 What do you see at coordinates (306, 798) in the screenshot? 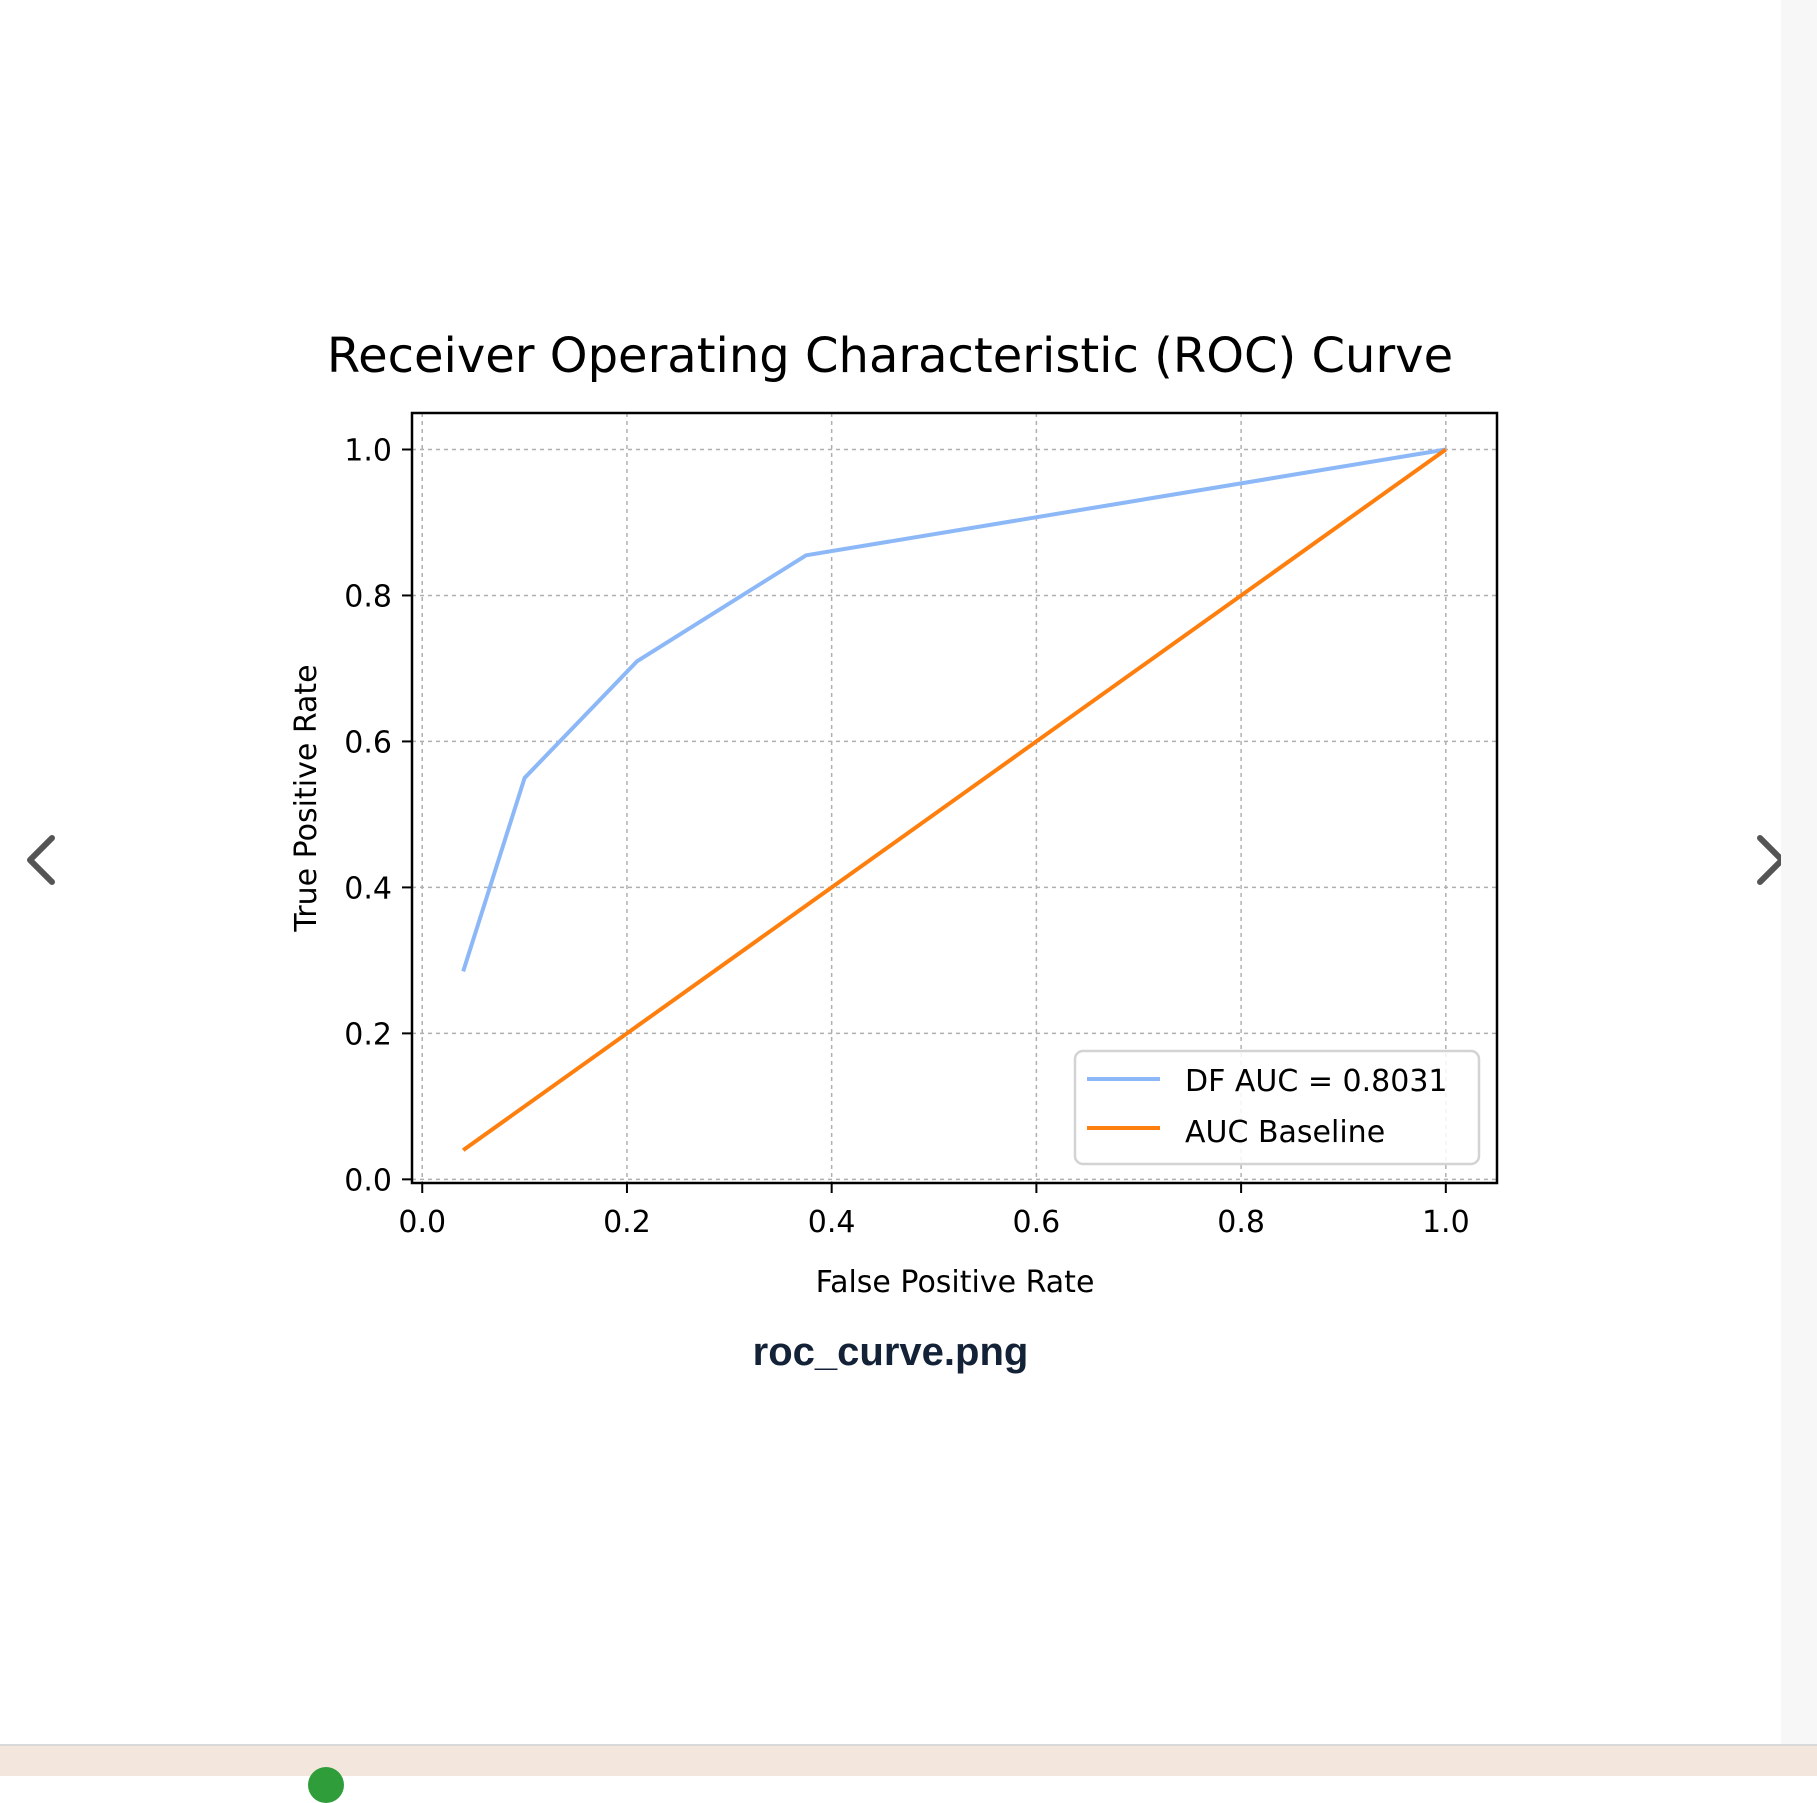
I see `y-axis-label: True Positive Rate` at bounding box center [306, 798].